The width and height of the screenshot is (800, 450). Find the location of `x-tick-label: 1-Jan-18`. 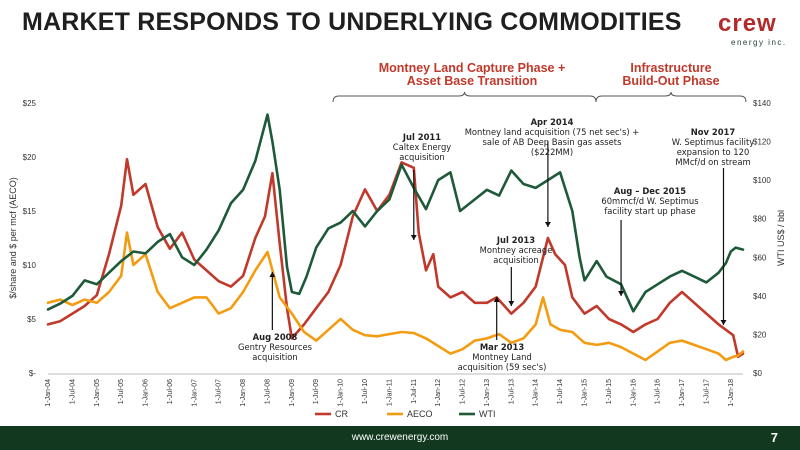

x-tick-label: 1-Jan-18 is located at coordinates (731, 393).